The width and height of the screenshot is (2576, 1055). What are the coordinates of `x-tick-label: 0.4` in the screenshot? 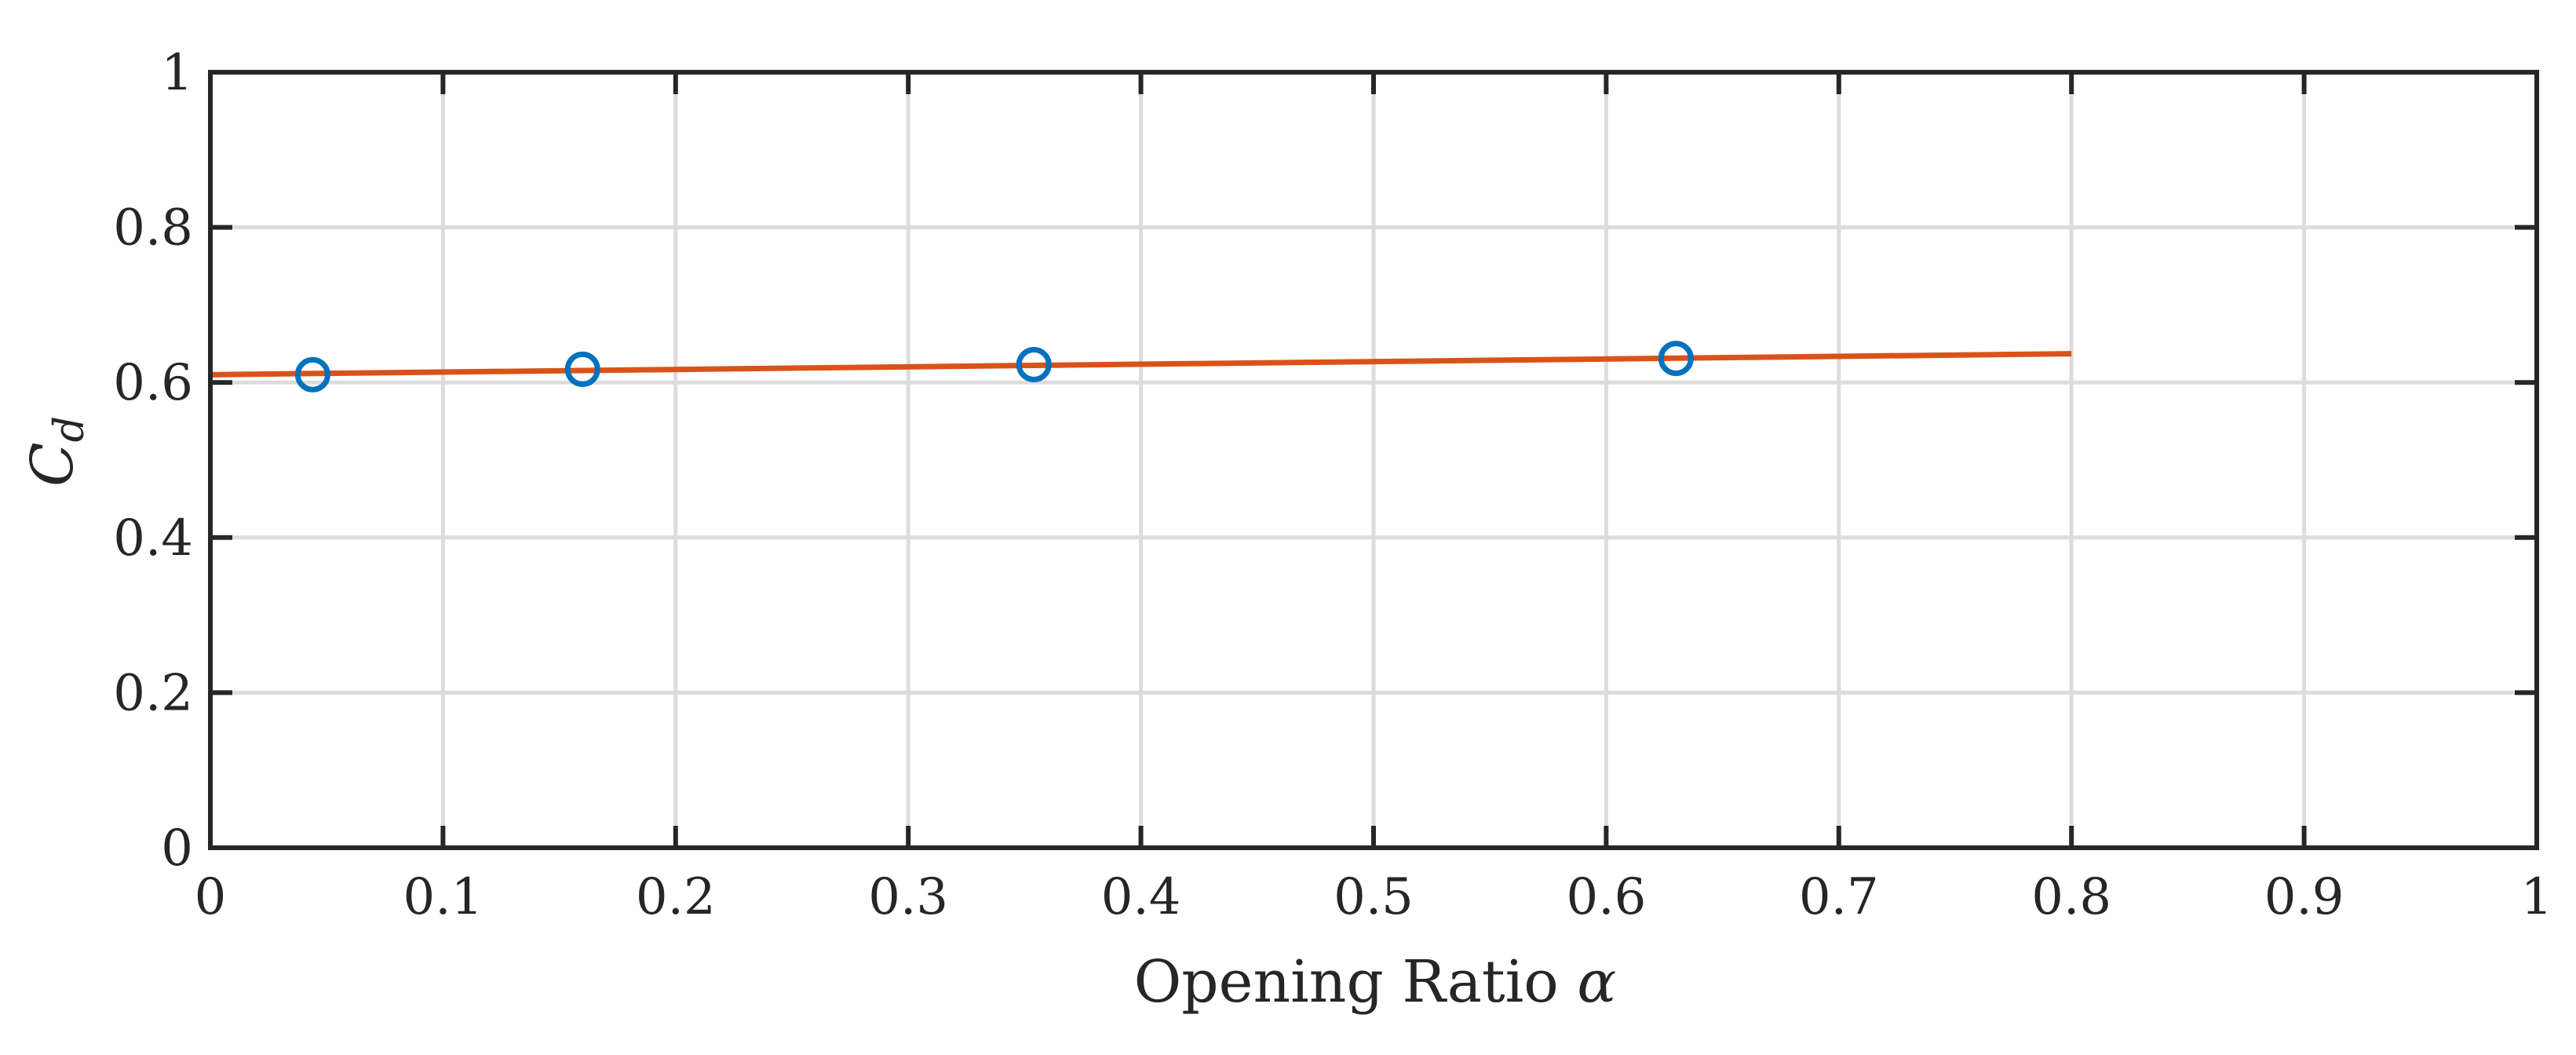 It's located at (1141, 897).